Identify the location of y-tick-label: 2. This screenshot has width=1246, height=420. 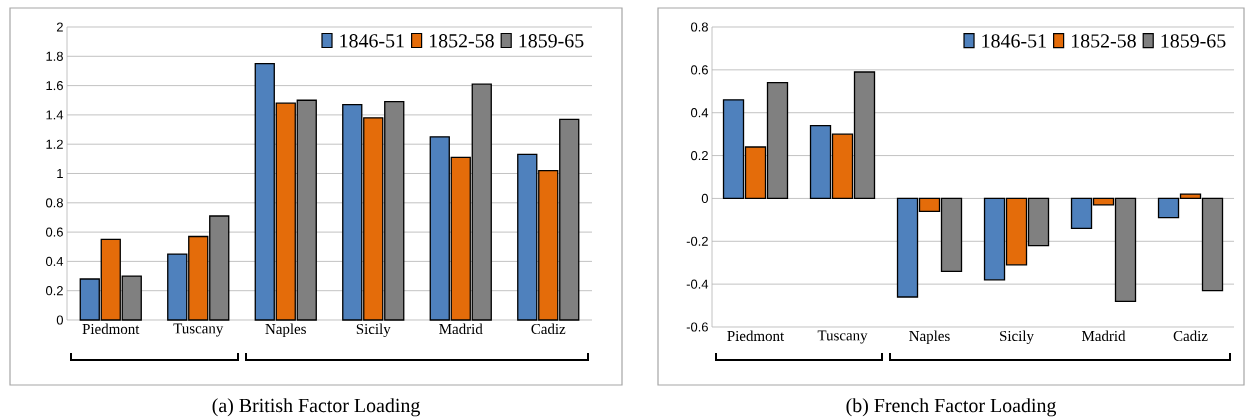
(59, 27).